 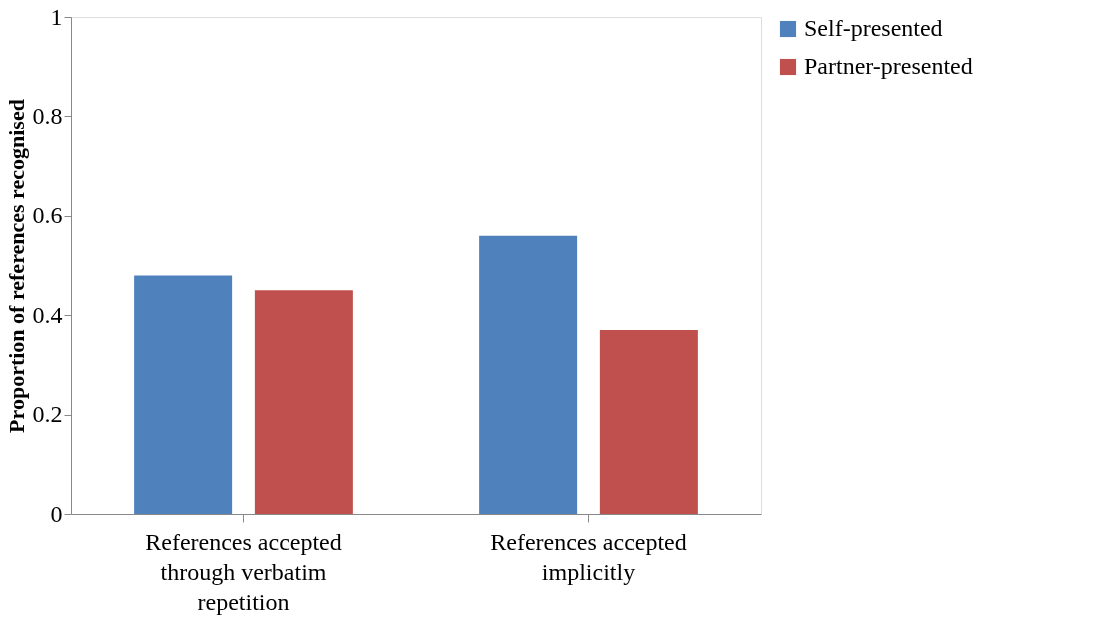 I want to click on legend-label: Partner-presented, so click(x=888, y=66).